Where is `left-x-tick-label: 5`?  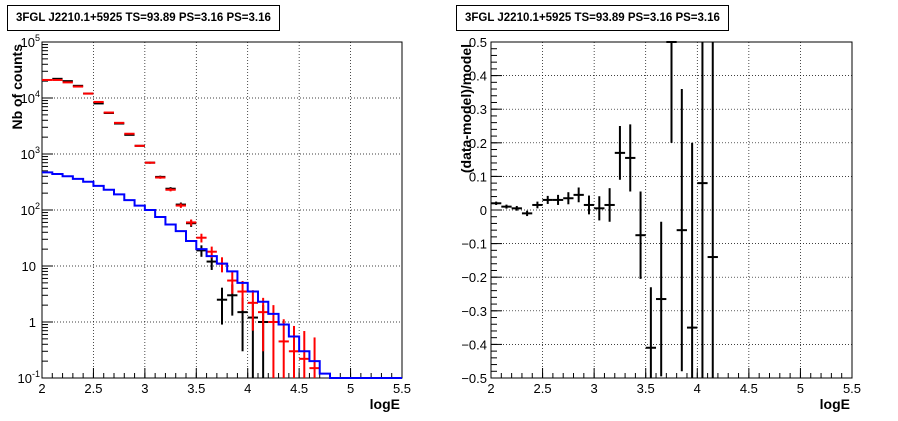 left-x-tick-label: 5 is located at coordinates (350, 388).